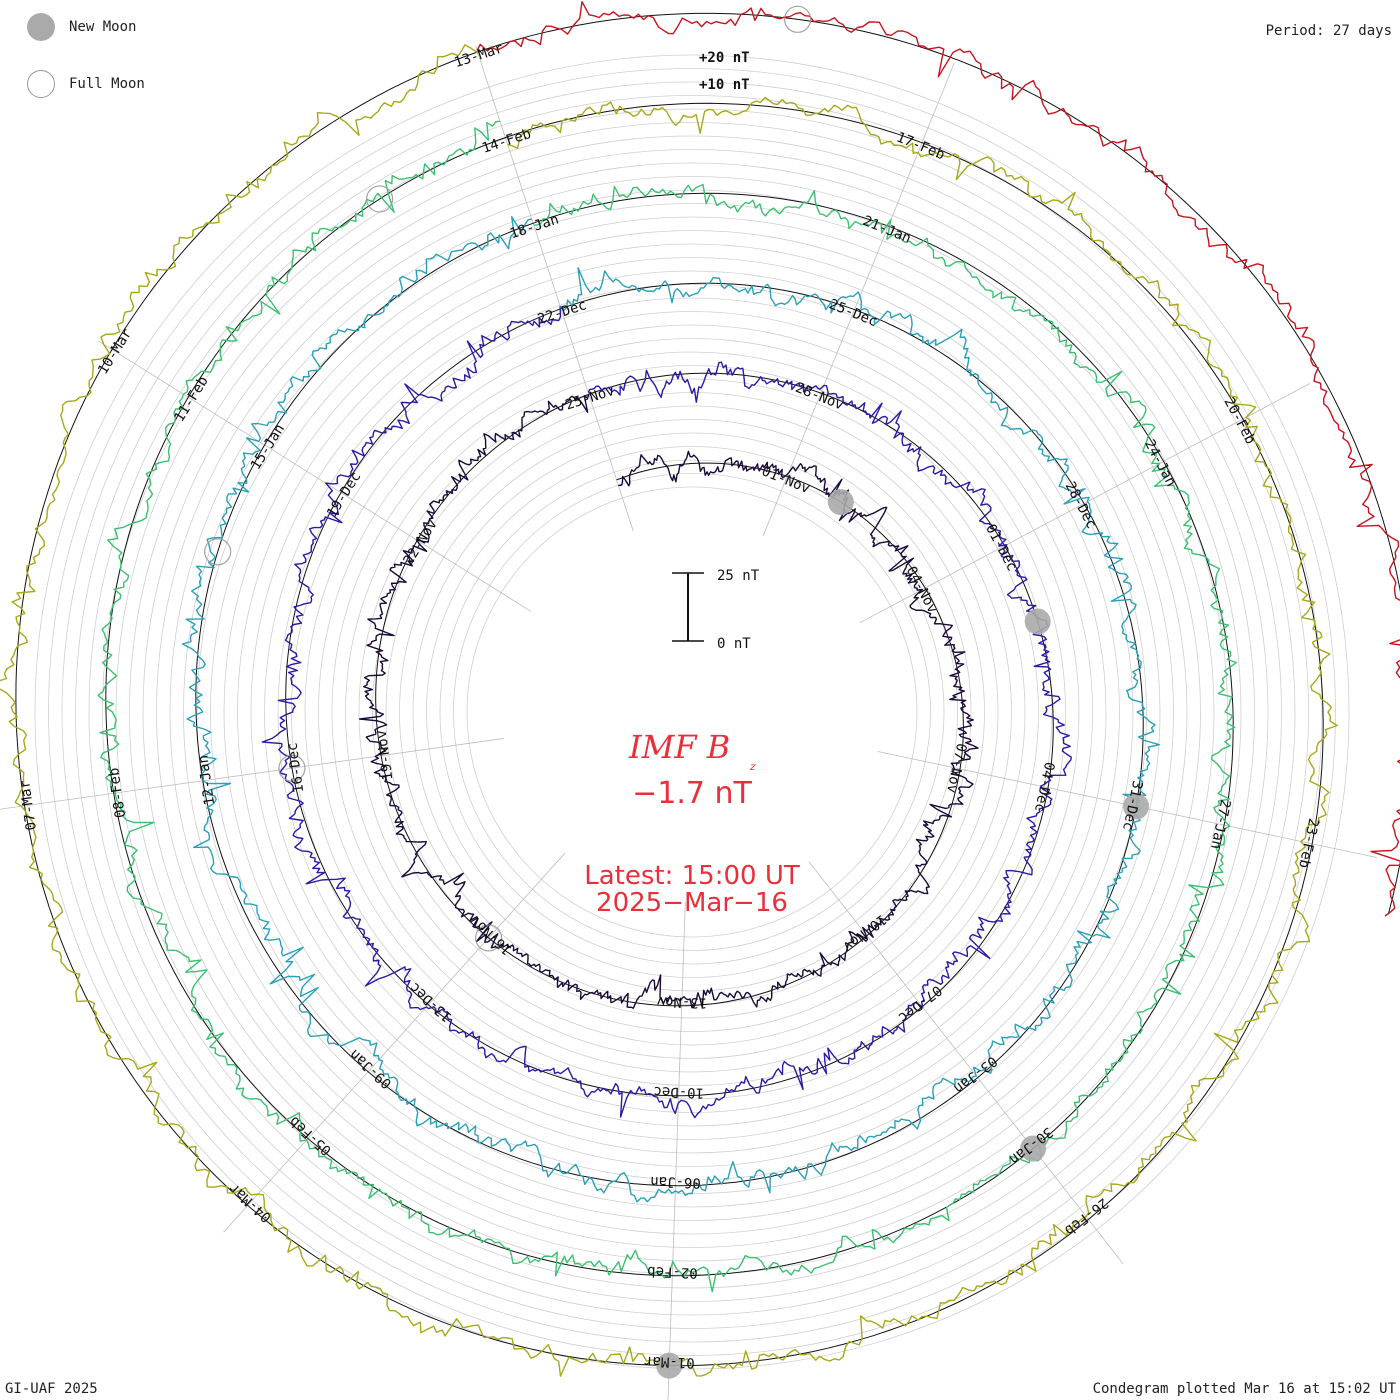  What do you see at coordinates (107, 84) in the screenshot?
I see `legend-full-moon-label: Full Moon` at bounding box center [107, 84].